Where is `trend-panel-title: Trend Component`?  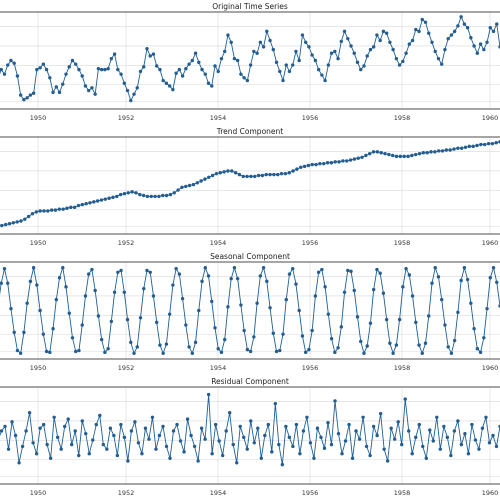 trend-panel-title: Trend Component is located at coordinates (250, 131).